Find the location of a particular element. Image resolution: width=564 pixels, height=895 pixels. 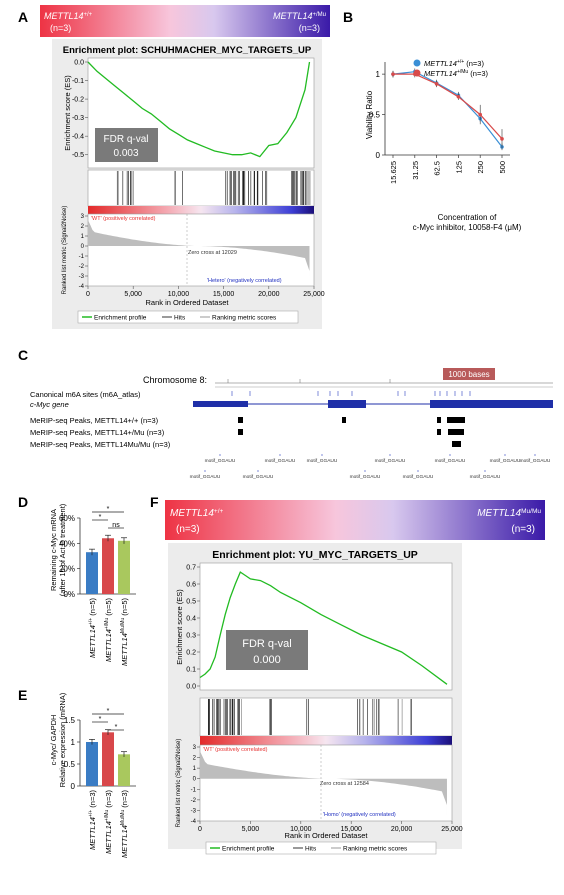

viability-xlabel-1: Concentration of is located at coordinates (467, 217).